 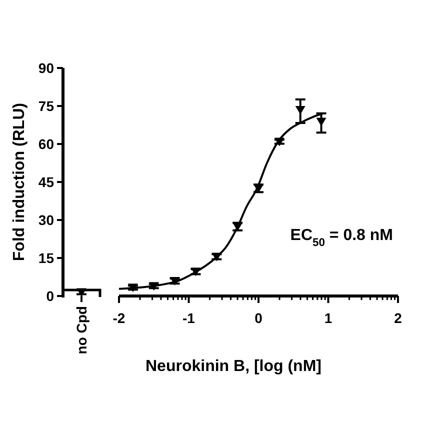 What do you see at coordinates (19, 182) in the screenshot?
I see `y-axis-title: Fold induction (RLU)` at bounding box center [19, 182].